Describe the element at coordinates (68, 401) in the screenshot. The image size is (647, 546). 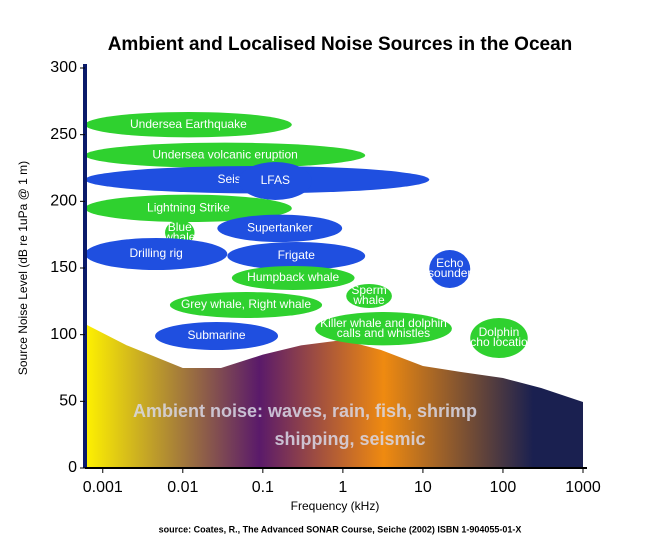
I see `y-tick-label: 50` at that location.